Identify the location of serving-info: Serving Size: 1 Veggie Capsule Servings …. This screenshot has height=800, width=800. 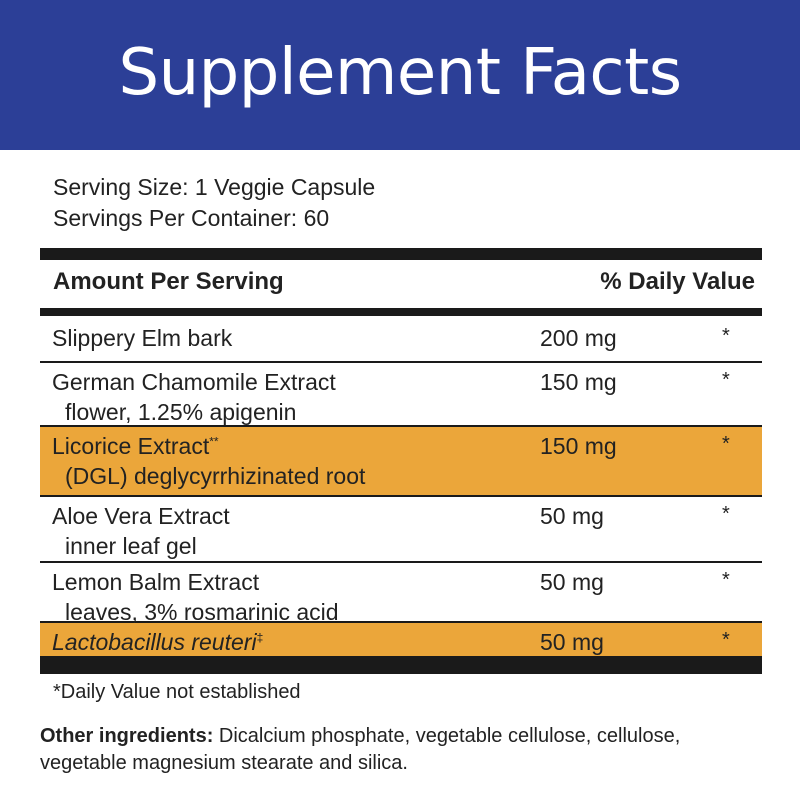
(214, 203).